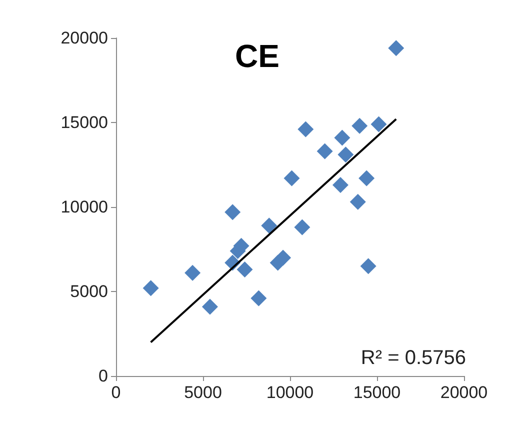 The width and height of the screenshot is (521, 438). Describe the element at coordinates (89, 291) in the screenshot. I see `y-tick-label: 5000` at that location.